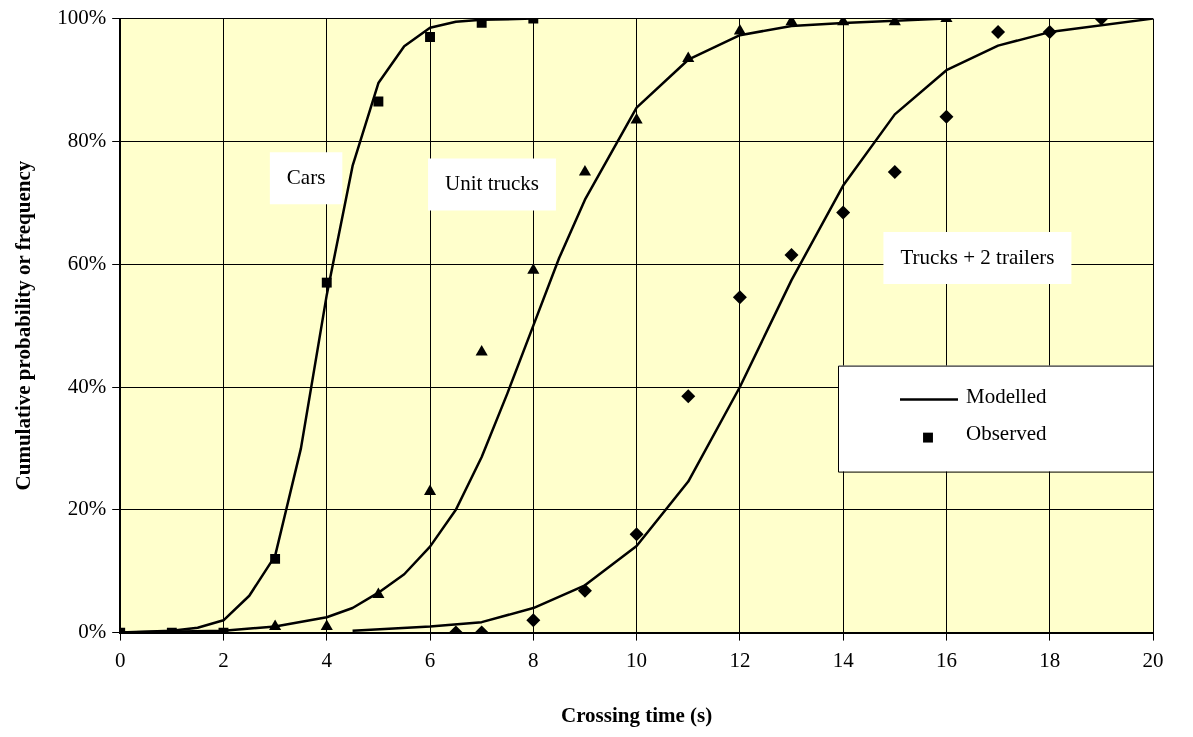 This screenshot has width=1193, height=737. Describe the element at coordinates (636, 714) in the screenshot. I see `x-axis-title: Crossing time (s)` at that location.